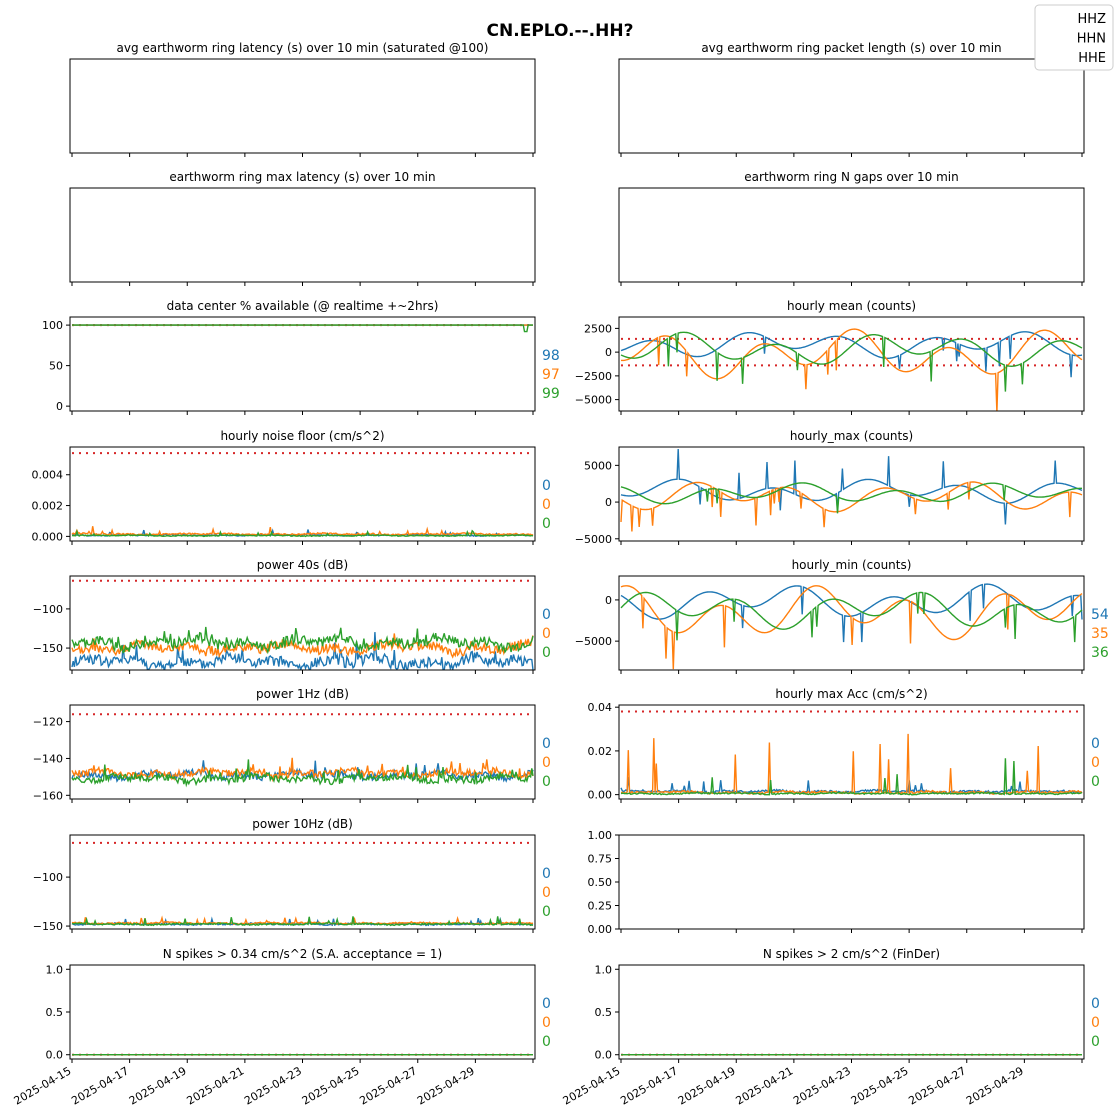  Describe the element at coordinates (55, 1012) in the screenshot. I see `y-tick-label: 0.5` at that location.